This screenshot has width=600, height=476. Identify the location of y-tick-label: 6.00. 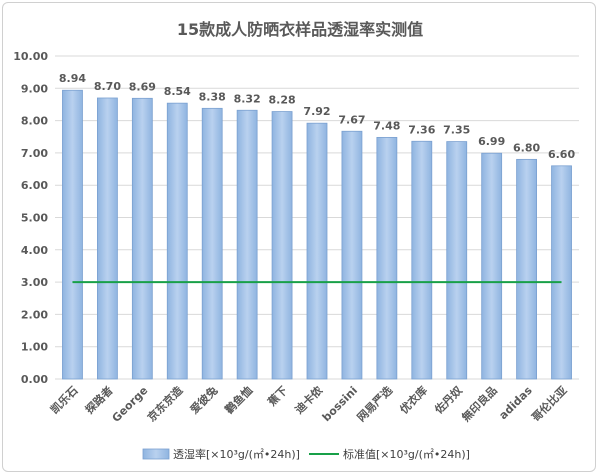
(34, 185).